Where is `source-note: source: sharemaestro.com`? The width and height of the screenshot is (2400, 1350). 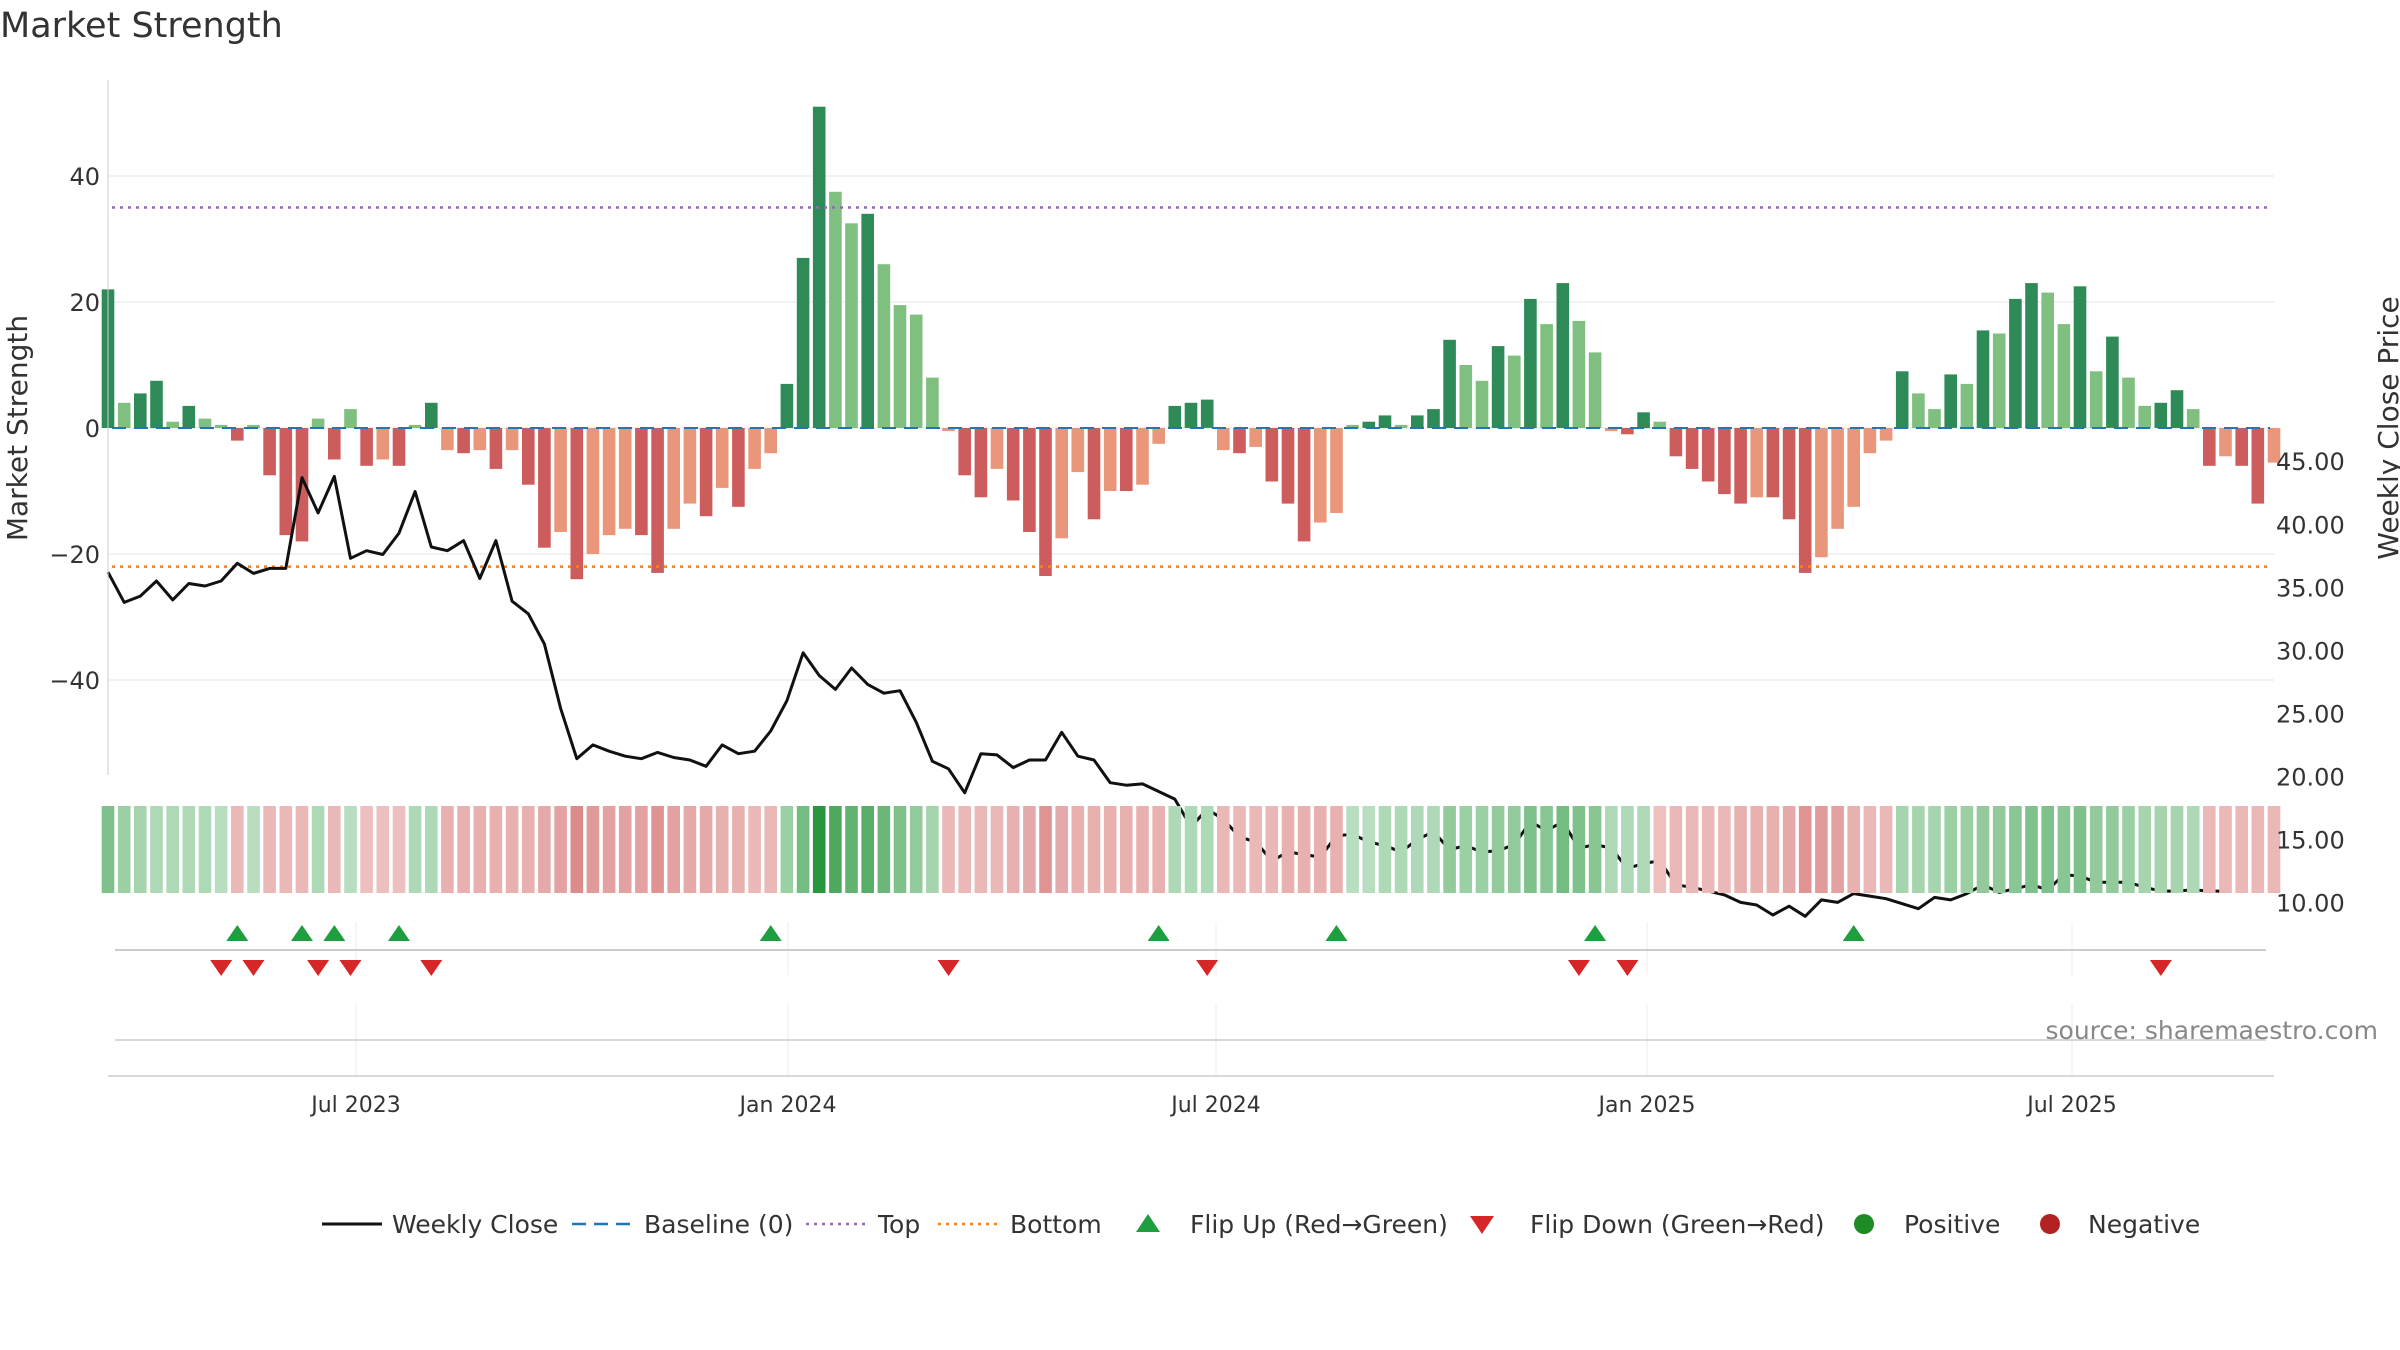 source-note: source: sharemaestro.com is located at coordinates (2212, 1030).